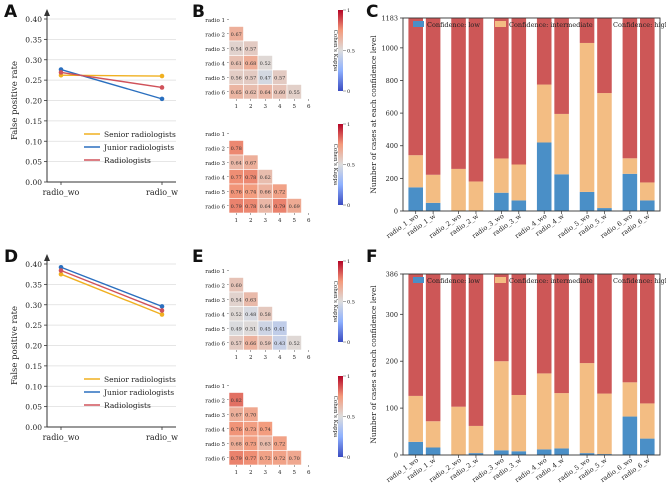 This screenshot has width=666, height=486. I want to click on chart-b-top-cell-value: 0.47, so click(265, 78).